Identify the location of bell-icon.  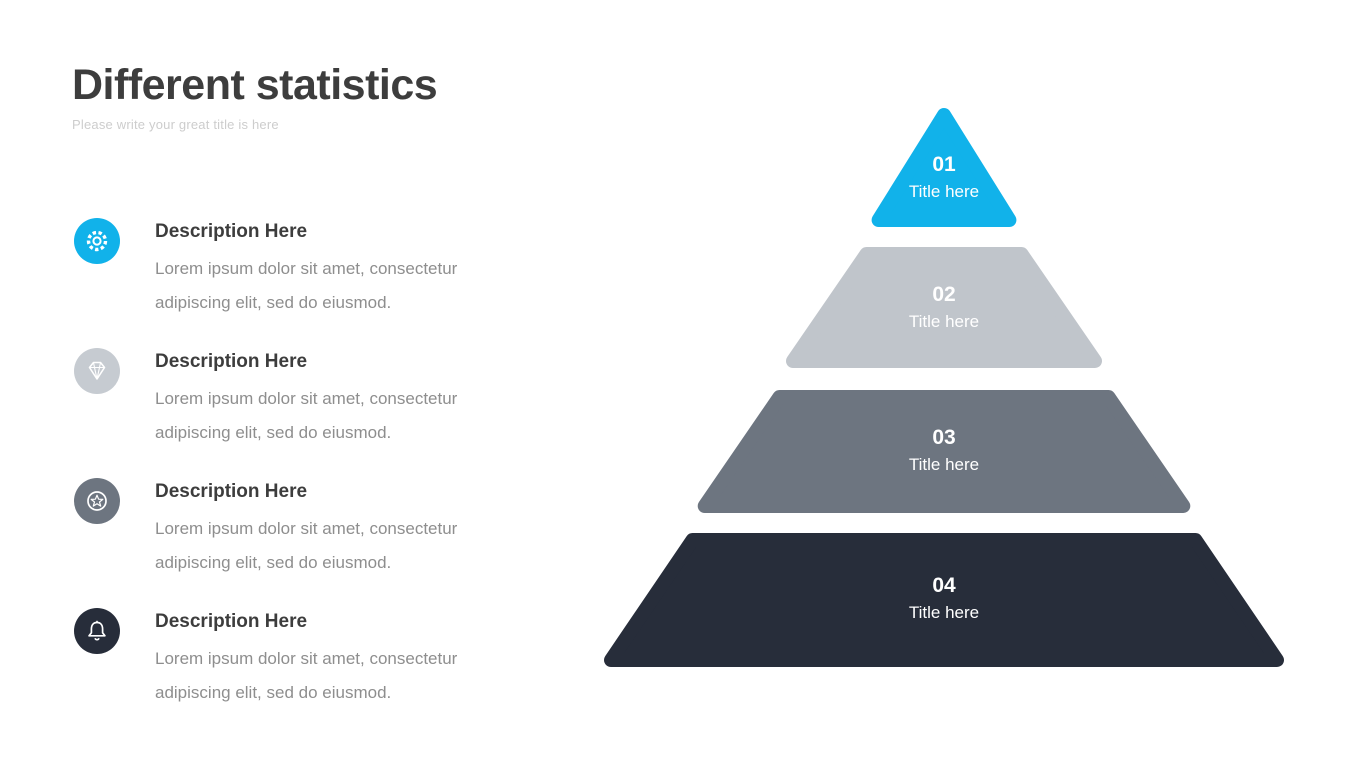
(97, 631).